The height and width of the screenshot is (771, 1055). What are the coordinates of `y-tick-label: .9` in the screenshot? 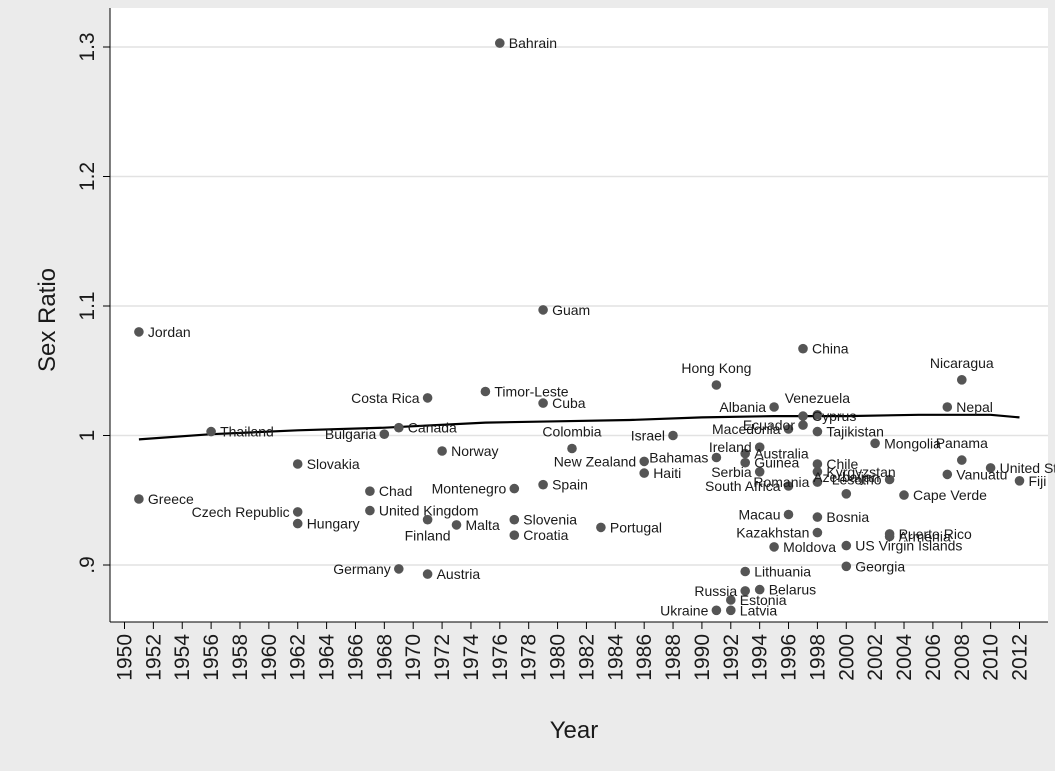 It's located at (87, 565).